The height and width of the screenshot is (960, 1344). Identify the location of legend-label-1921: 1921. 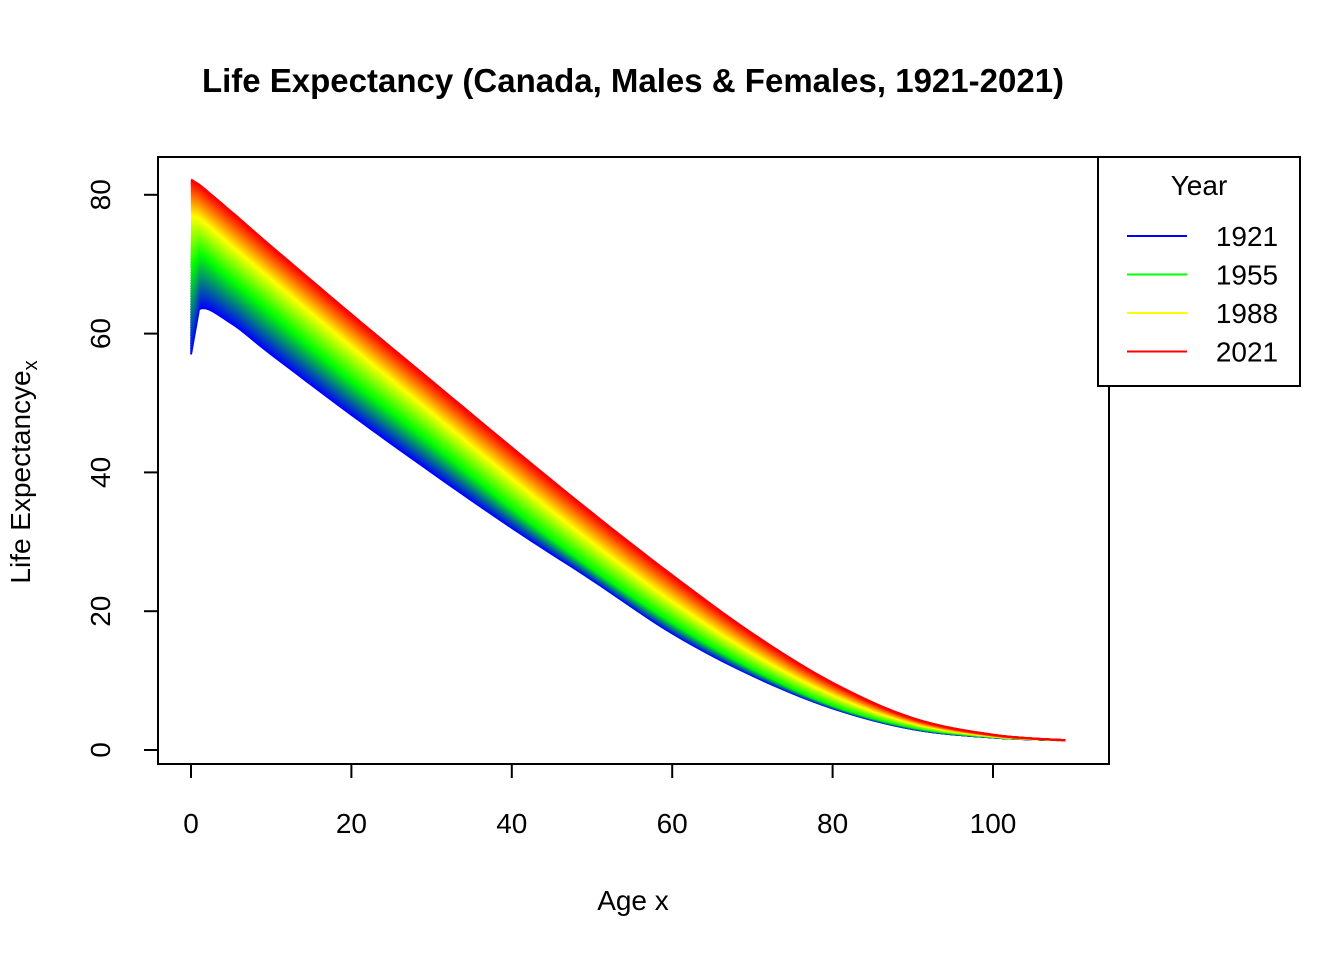
(1247, 236).